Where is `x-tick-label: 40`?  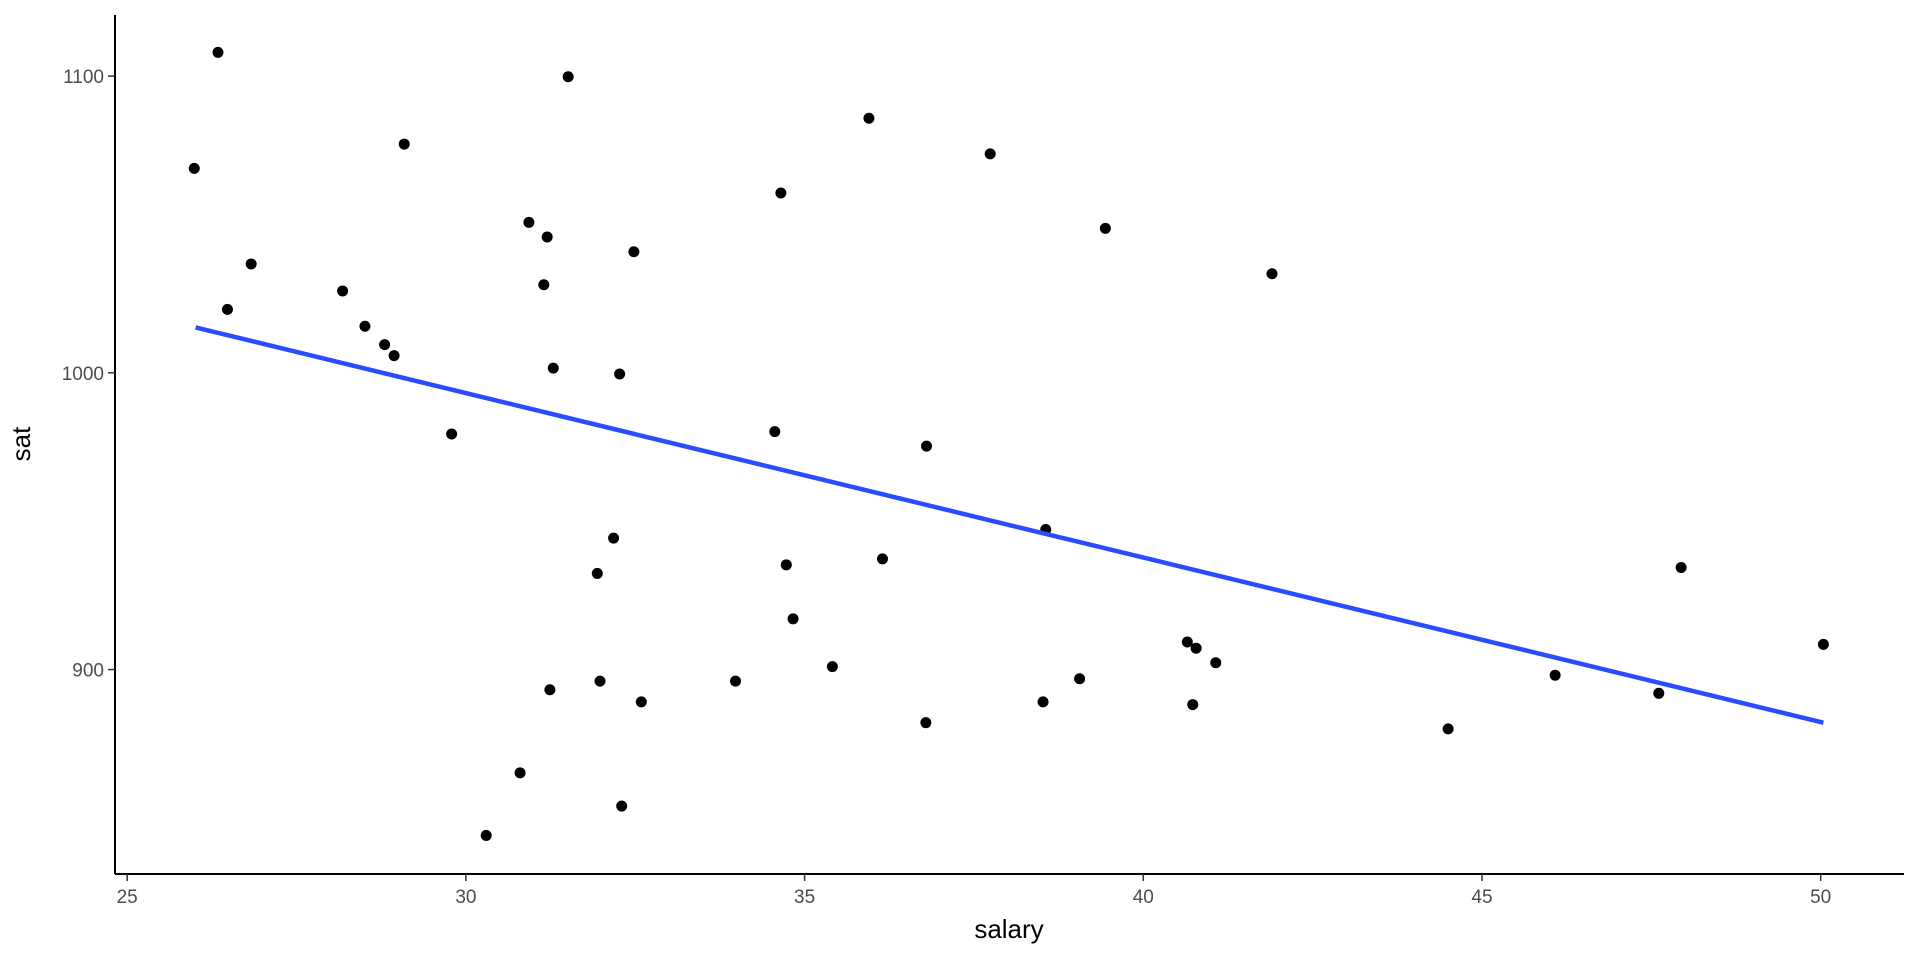 x-tick-label: 40 is located at coordinates (1143, 897).